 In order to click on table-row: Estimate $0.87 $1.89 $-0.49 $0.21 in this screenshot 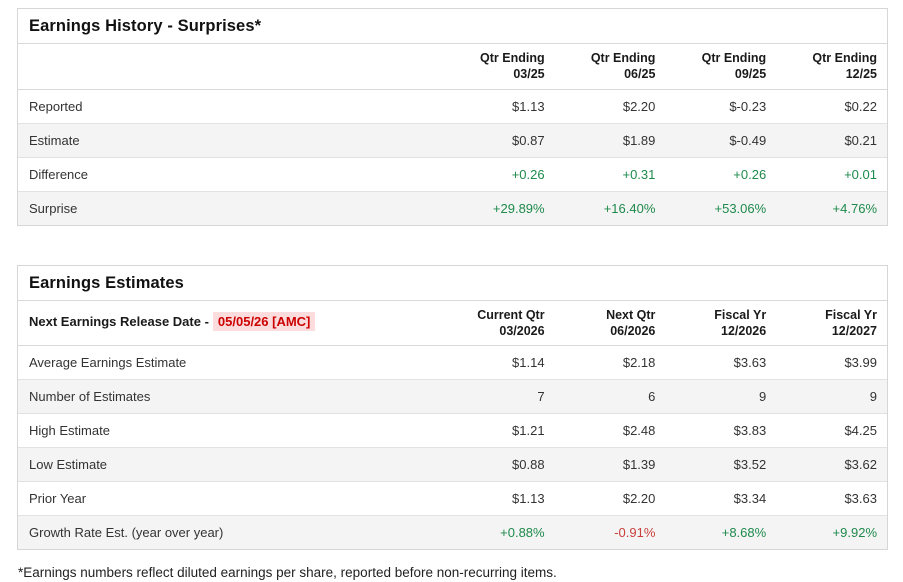, I will do `click(452, 140)`.